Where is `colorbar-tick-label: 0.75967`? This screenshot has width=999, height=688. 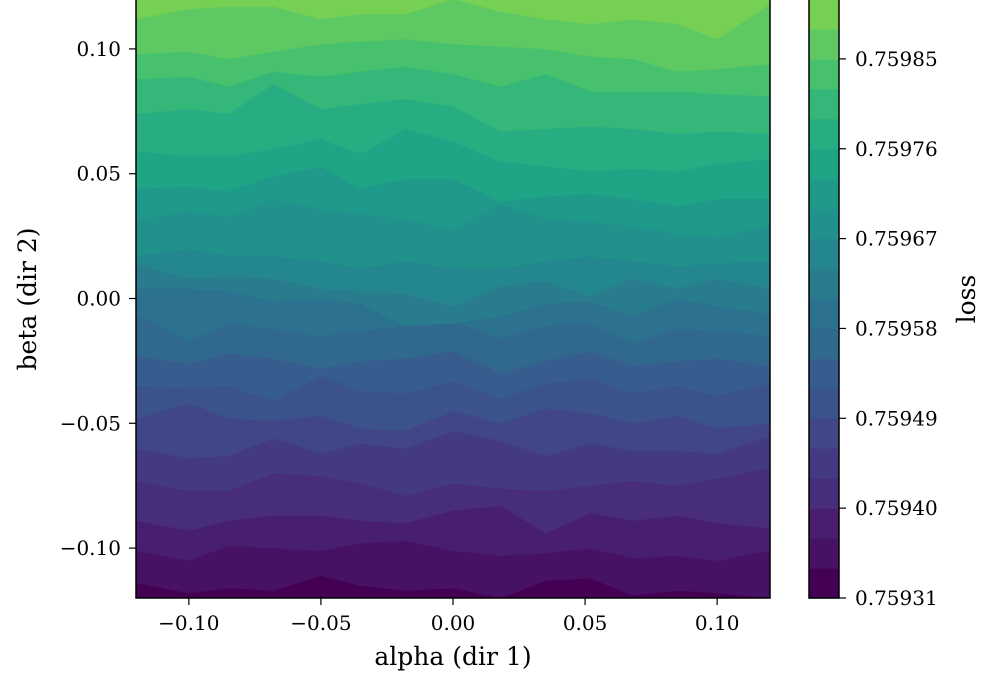
colorbar-tick-label: 0.75967 is located at coordinates (896, 239).